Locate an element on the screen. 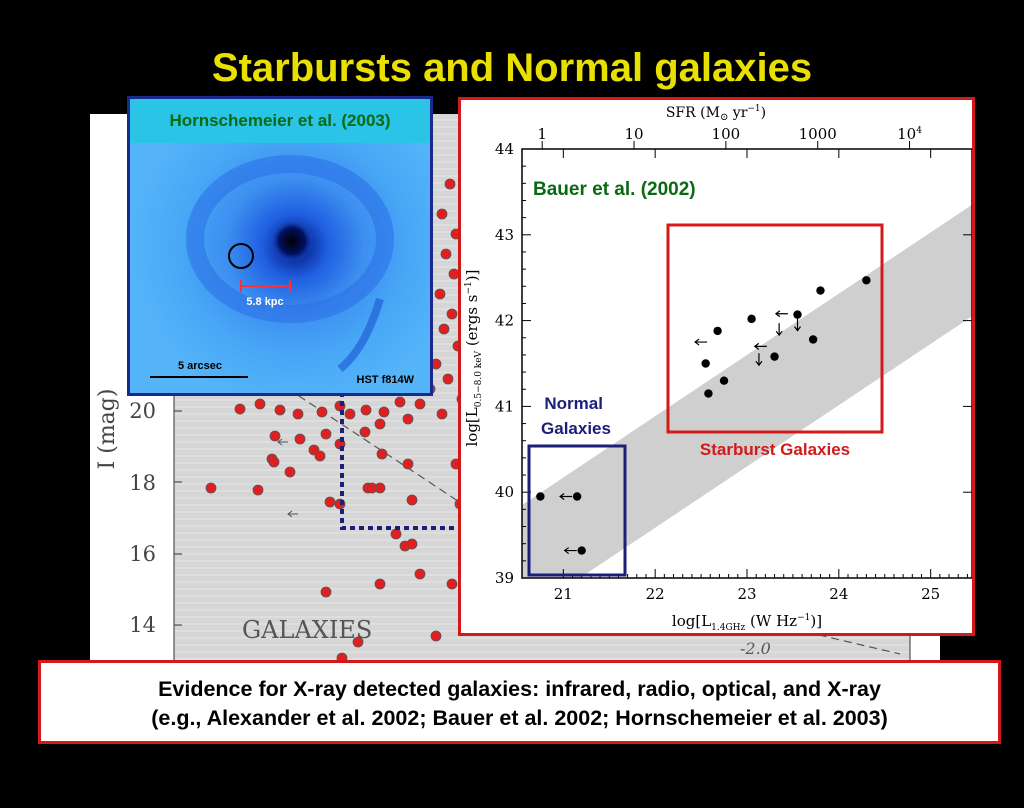  y-tick-label: 44 is located at coordinates (504, 149).